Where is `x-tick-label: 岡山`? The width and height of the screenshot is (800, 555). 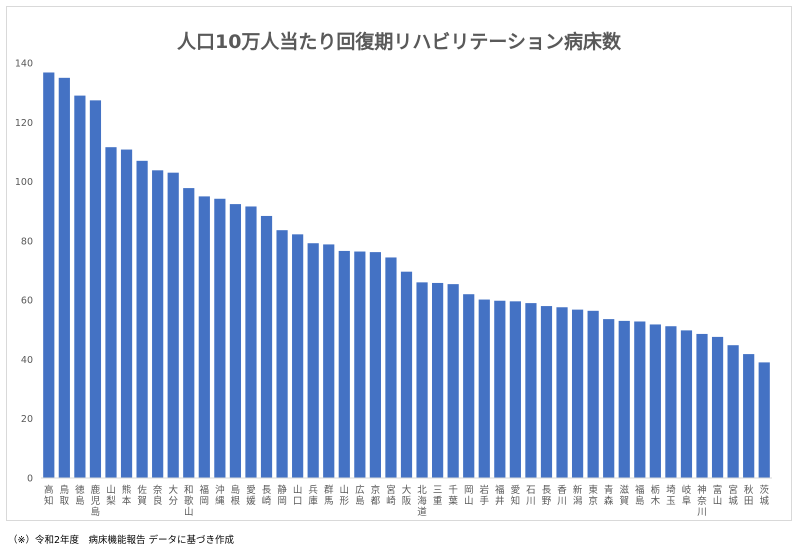
x-tick-label: 岡山 is located at coordinates (469, 496).